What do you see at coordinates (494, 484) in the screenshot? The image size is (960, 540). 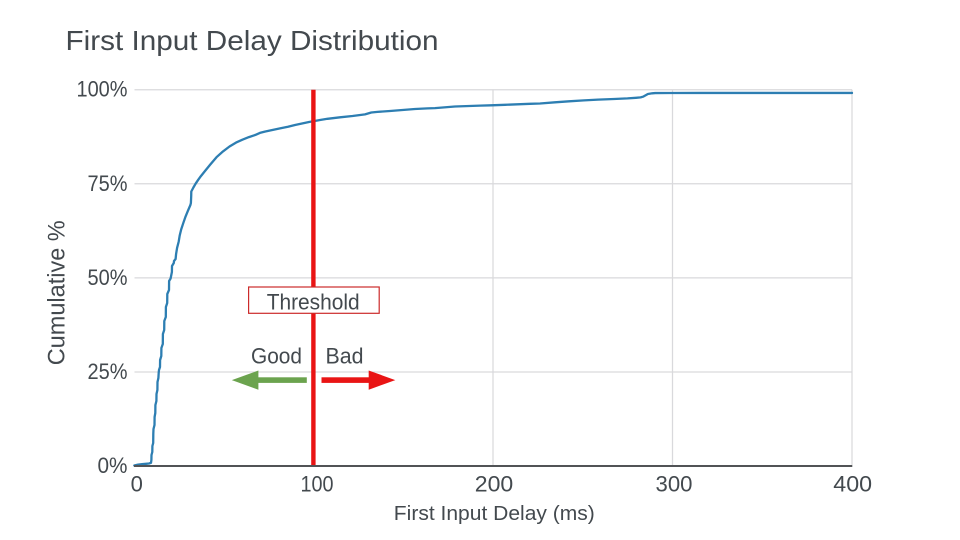 I see `svg-text: 200` at bounding box center [494, 484].